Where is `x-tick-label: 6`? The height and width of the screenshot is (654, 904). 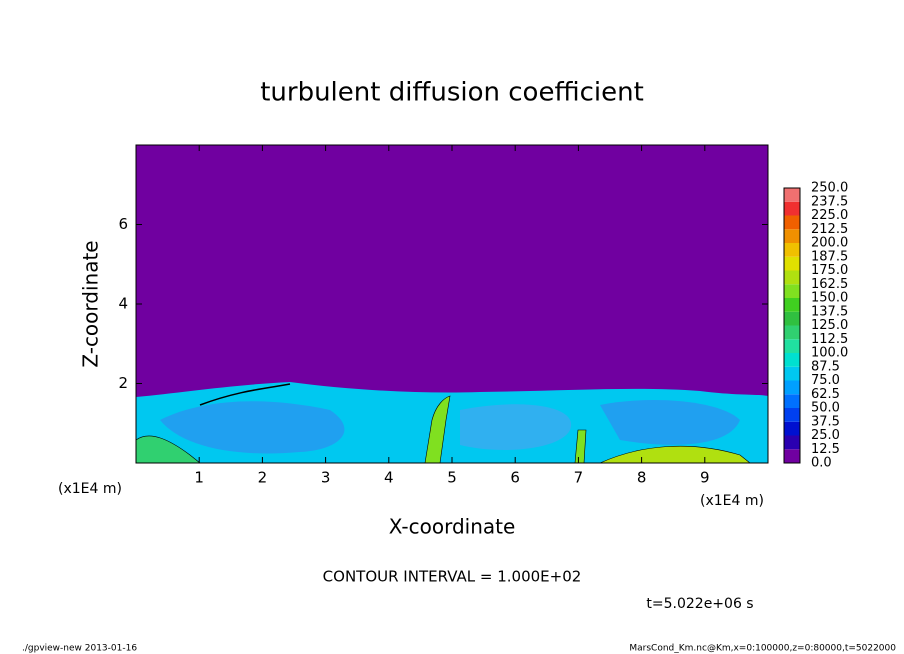
x-tick-label: 6 is located at coordinates (515, 478).